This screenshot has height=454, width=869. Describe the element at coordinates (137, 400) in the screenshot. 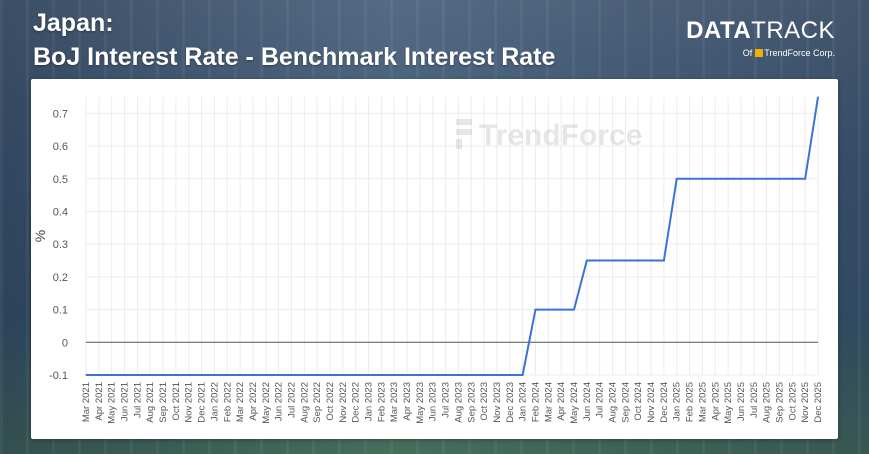

I see `x-tick-label: Jul 2021` at that location.